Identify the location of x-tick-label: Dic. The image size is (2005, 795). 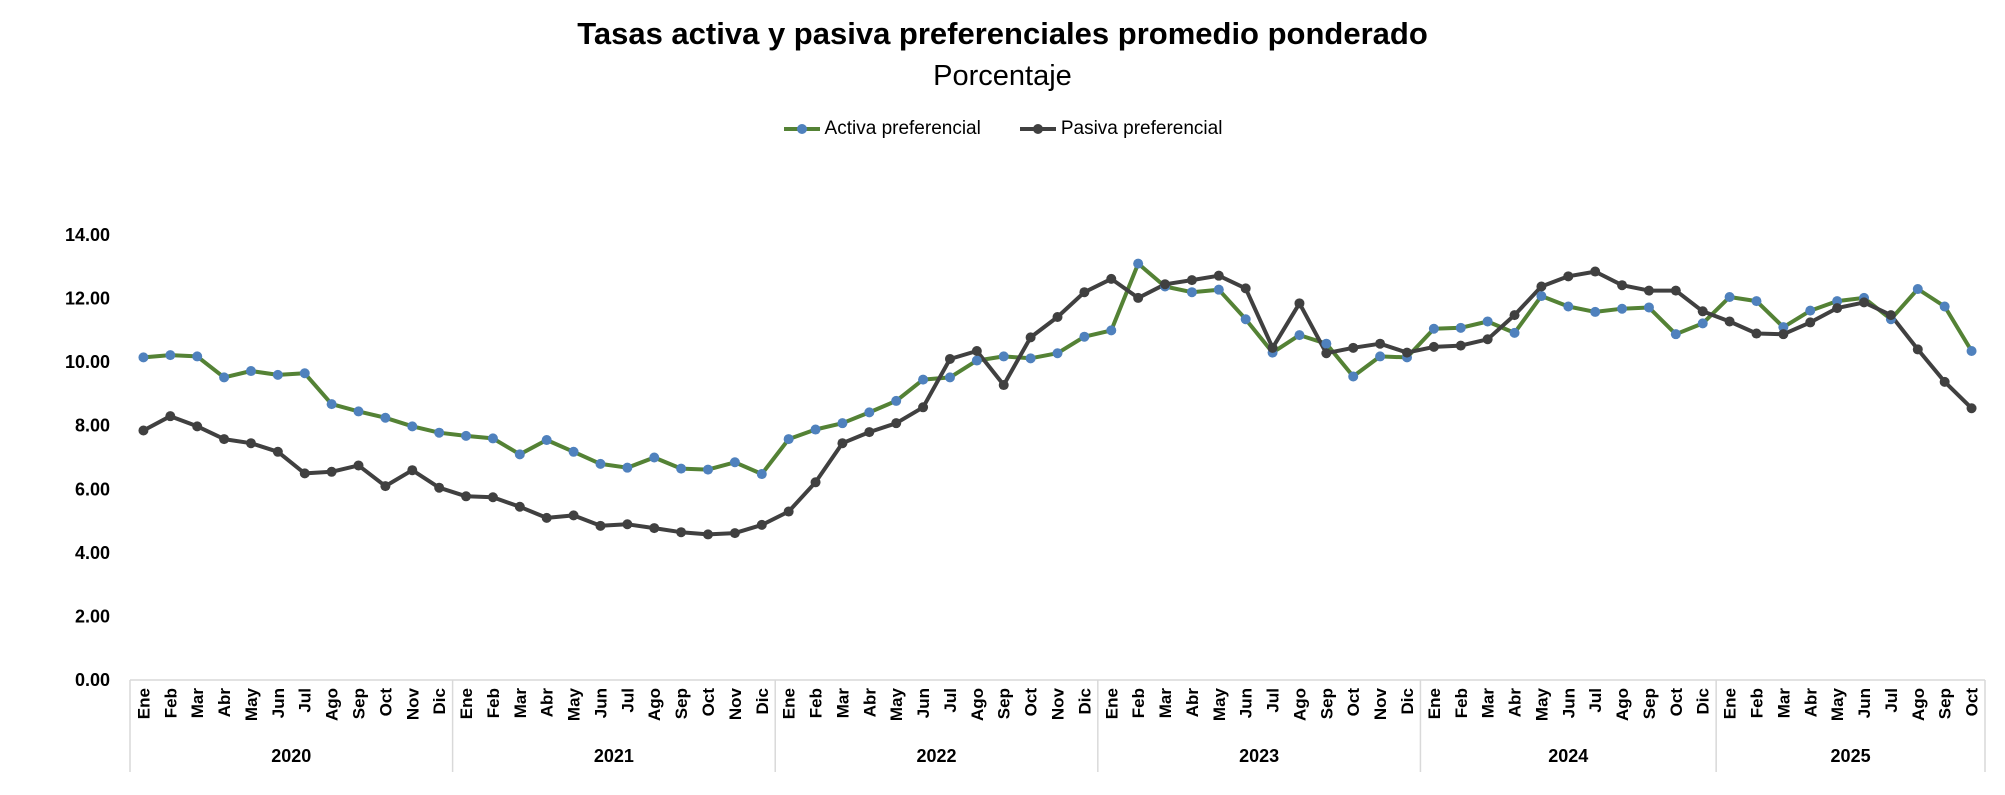
(762, 701).